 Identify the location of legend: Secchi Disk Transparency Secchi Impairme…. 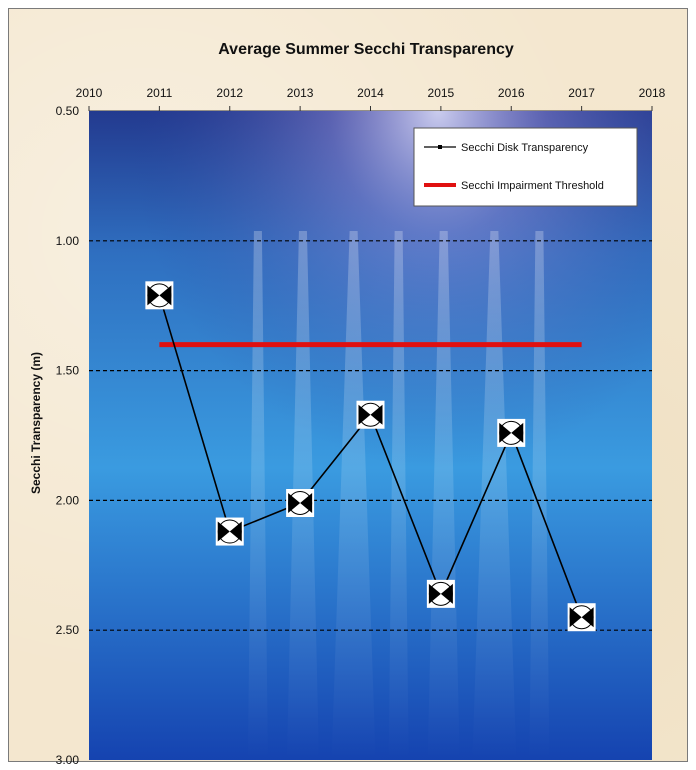
(525, 167).